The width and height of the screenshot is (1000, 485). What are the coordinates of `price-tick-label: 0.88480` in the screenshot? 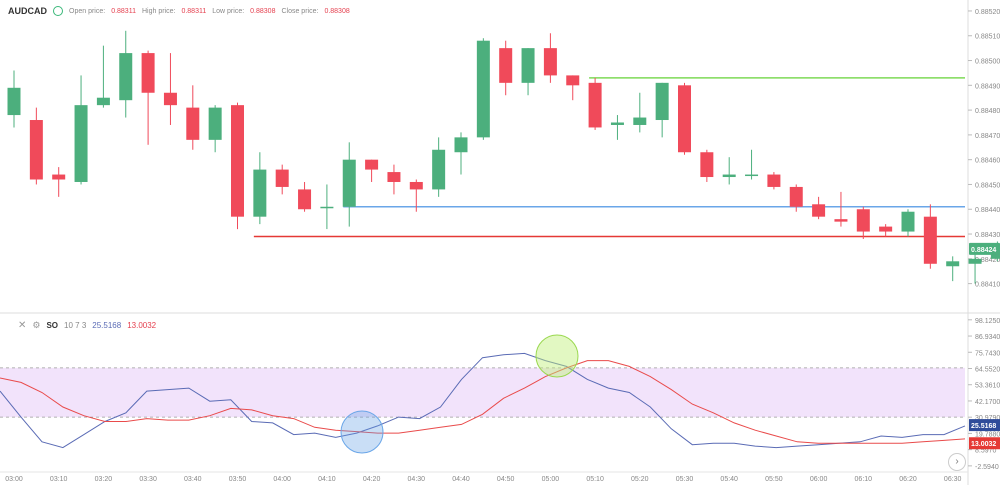 It's located at (987, 111).